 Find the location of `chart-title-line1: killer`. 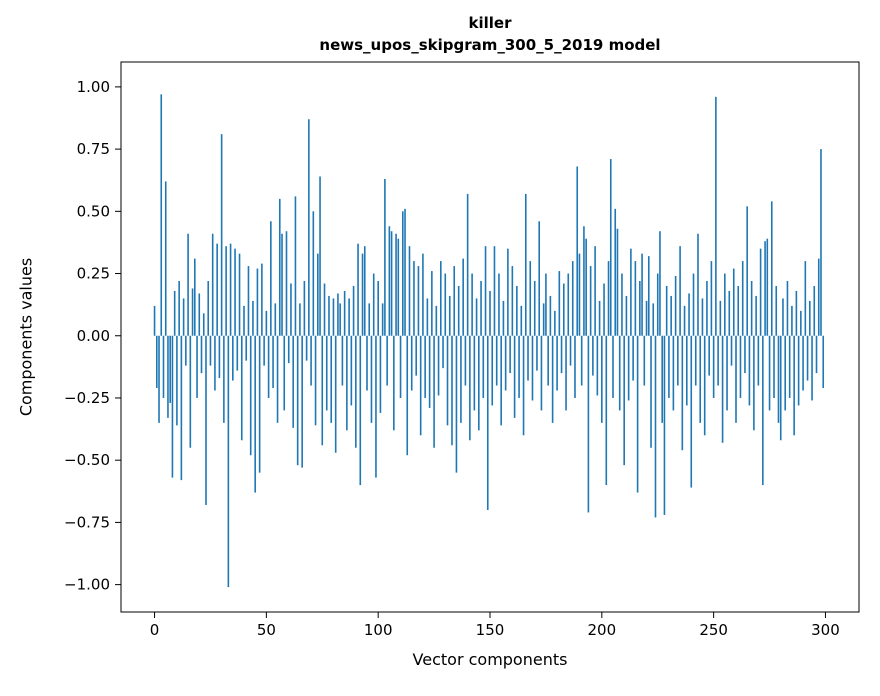

chart-title-line1: killer is located at coordinates (490, 23).